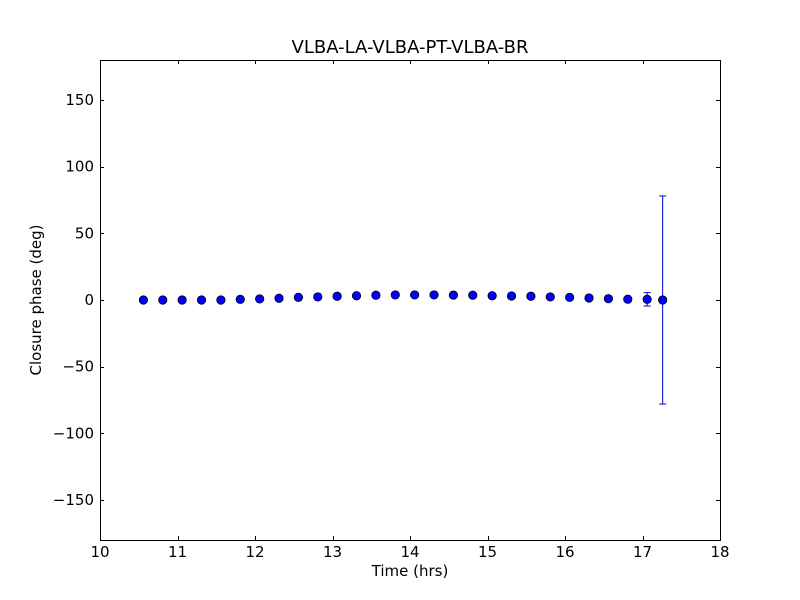  Describe the element at coordinates (99, 552) in the screenshot. I see `x-tick-label: 10` at that location.